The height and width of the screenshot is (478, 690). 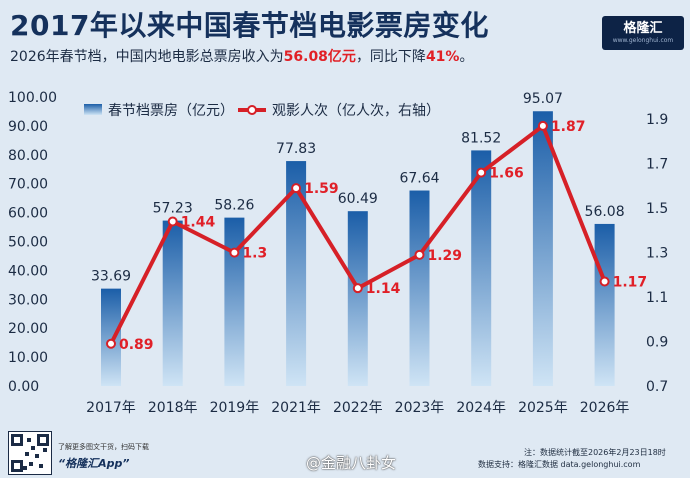 What do you see at coordinates (111, 277) in the screenshot?
I see `bar-value-label: 33.69` at bounding box center [111, 277].